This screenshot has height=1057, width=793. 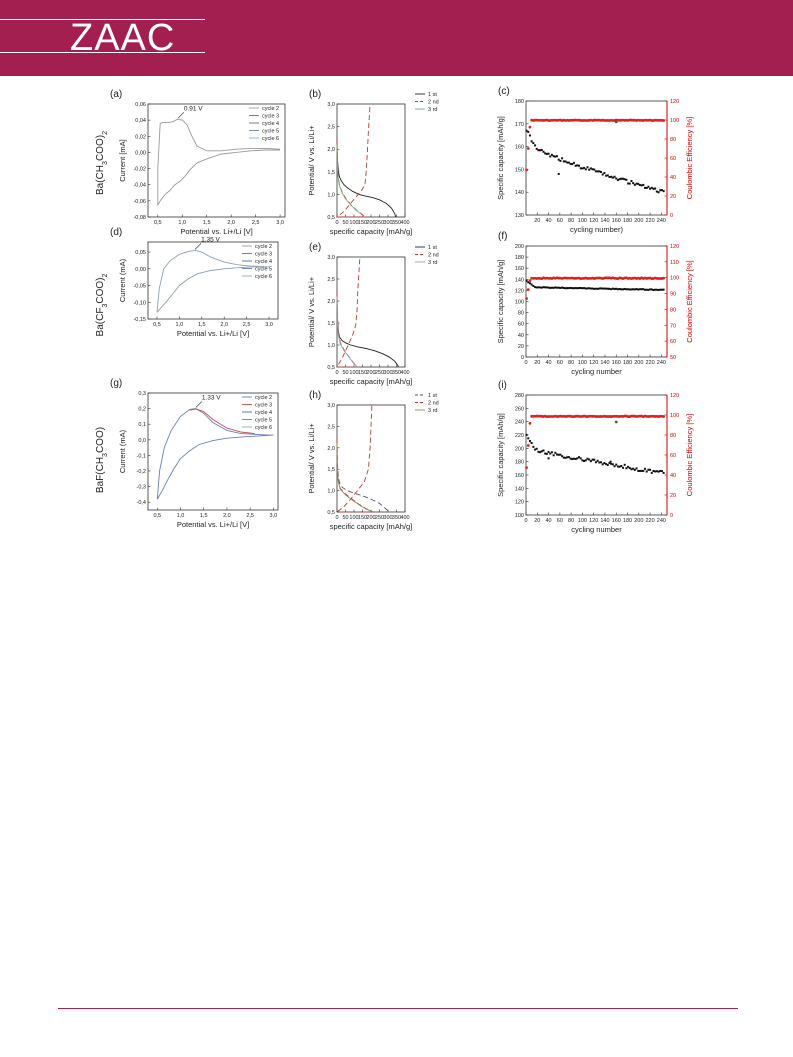 What do you see at coordinates (673, 456) in the screenshot?
I see `y2-tick-label: 60` at bounding box center [673, 456].